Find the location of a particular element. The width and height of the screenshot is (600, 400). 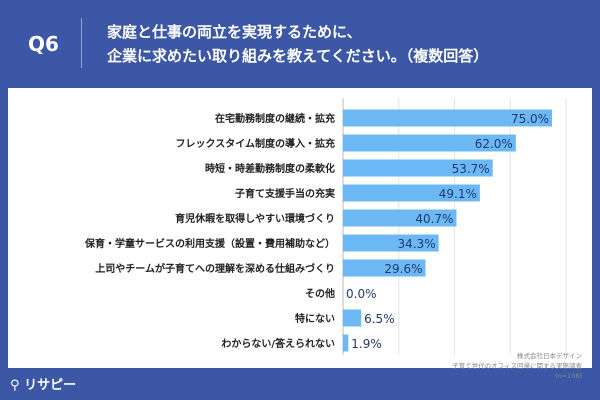

source-survey: 子育て世代のオフィス回帰に関する実態調査 is located at coordinates (517, 366).